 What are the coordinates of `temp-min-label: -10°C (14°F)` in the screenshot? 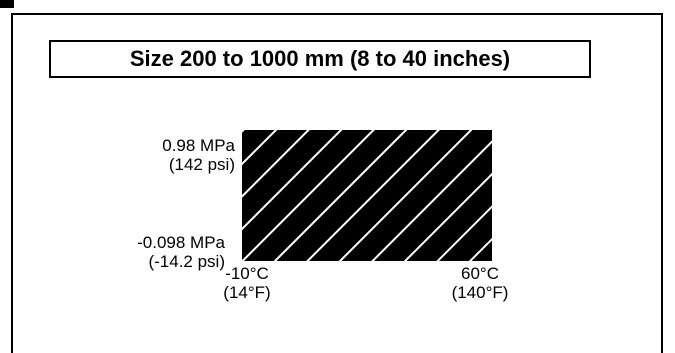 It's located at (247, 283).